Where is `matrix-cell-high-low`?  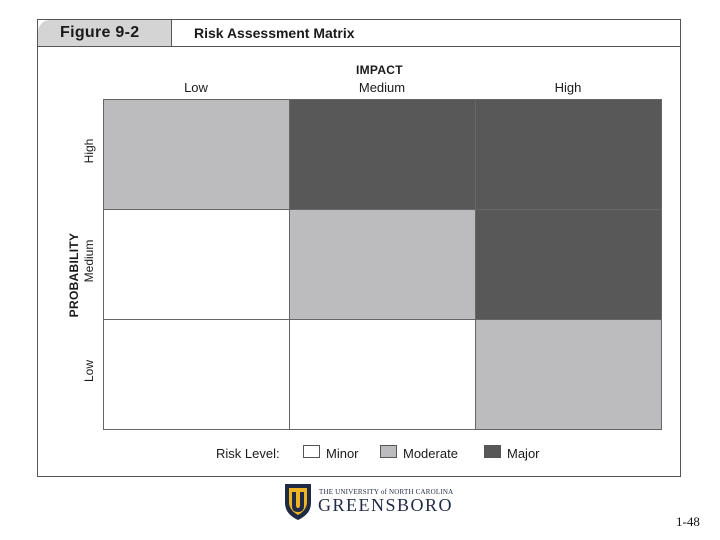 matrix-cell-high-low is located at coordinates (196, 154).